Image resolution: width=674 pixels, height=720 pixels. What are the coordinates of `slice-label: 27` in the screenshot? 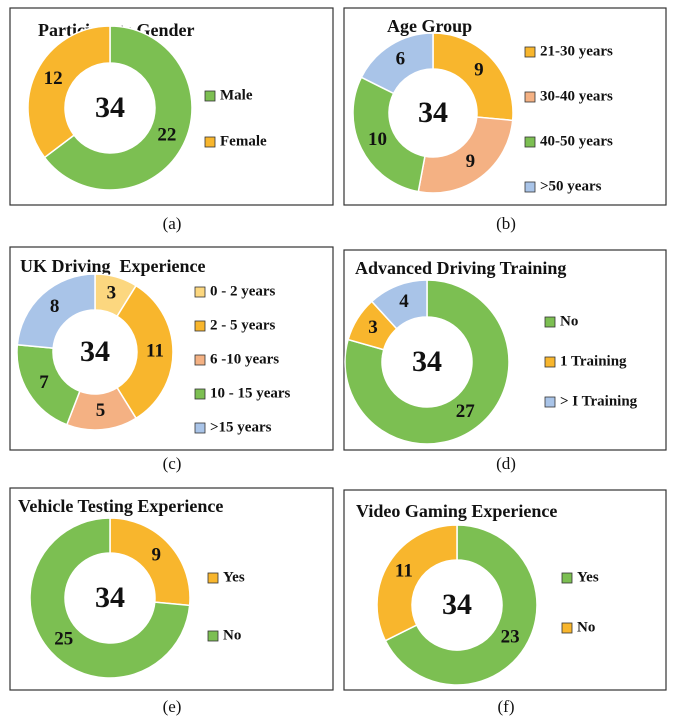 It's located at (466, 411).